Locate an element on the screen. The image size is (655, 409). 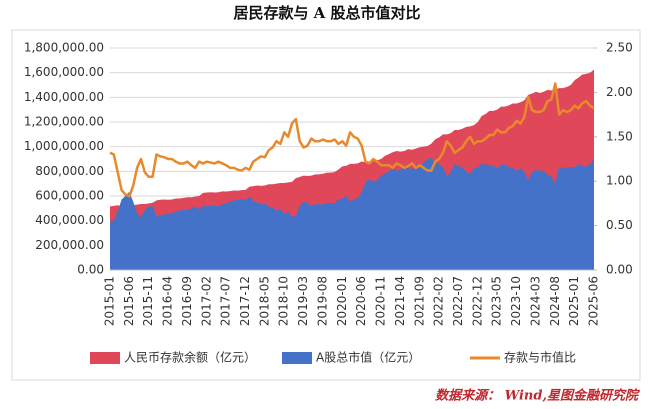
x-tick-label: 2022-07 is located at coordinates (458, 301).